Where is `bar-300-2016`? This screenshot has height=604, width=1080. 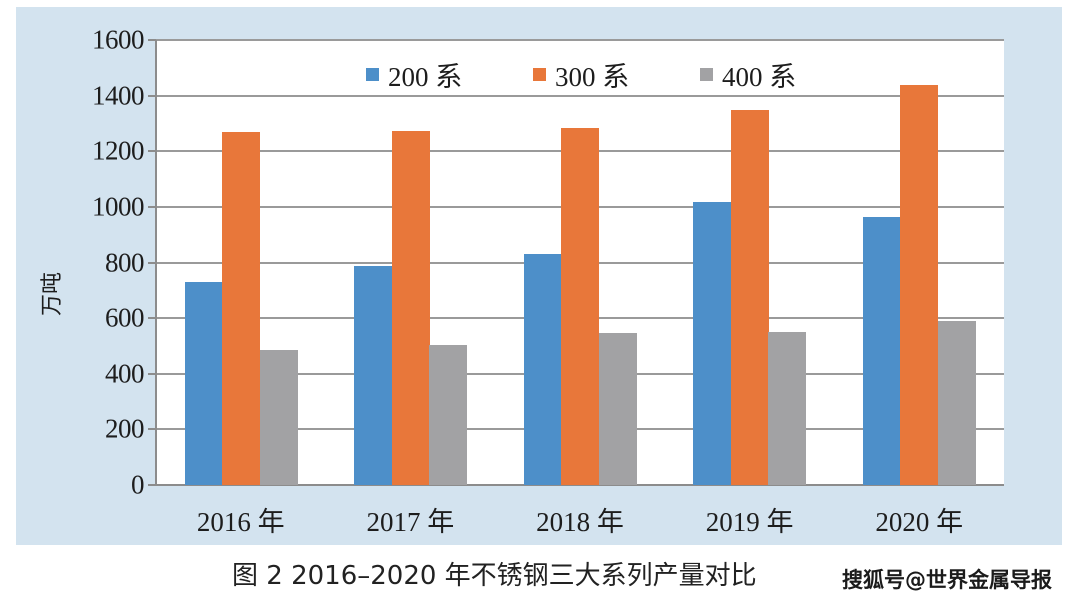 bar-300-2016 is located at coordinates (241, 308).